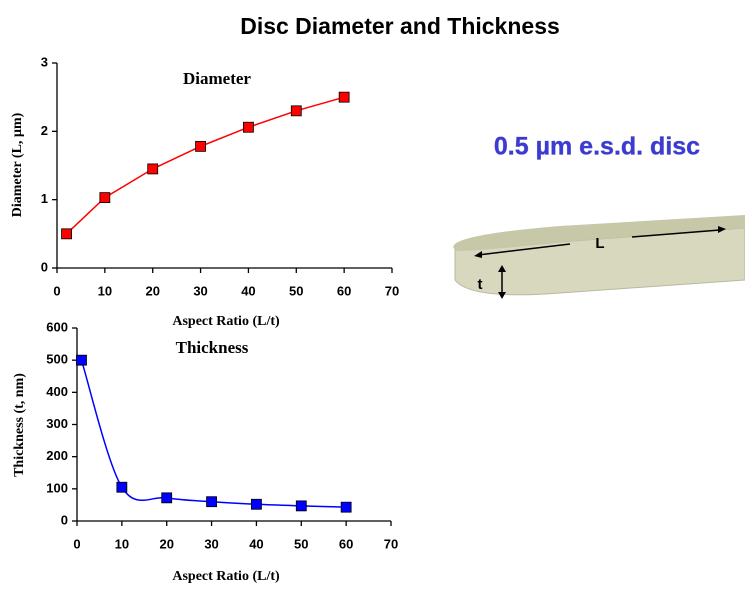 Image resolution: width=745 pixels, height=590 pixels. I want to click on thickness-label: t, so click(480, 284).